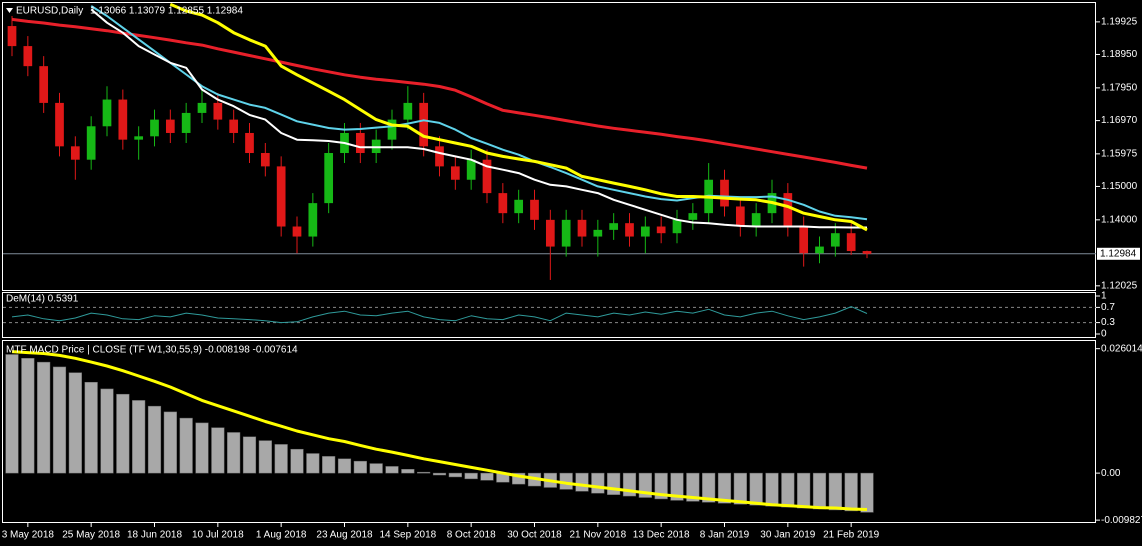 The height and width of the screenshot is (546, 1142). Describe the element at coordinates (1119, 120) in the screenshot. I see `y-tick-label: 1.16970` at that location.